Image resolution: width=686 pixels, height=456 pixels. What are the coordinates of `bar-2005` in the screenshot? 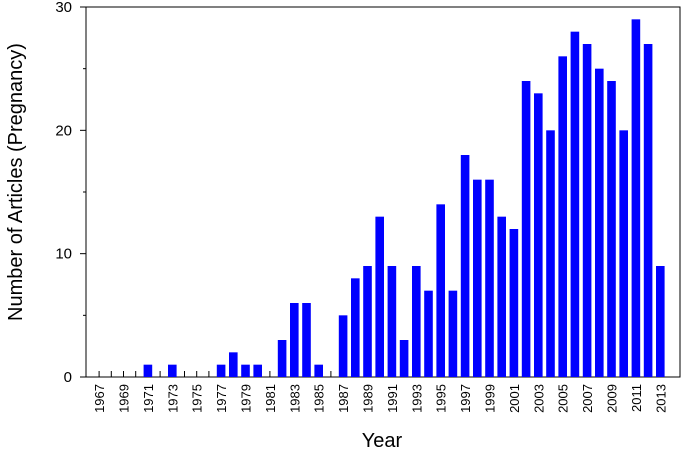 It's located at (562, 216).